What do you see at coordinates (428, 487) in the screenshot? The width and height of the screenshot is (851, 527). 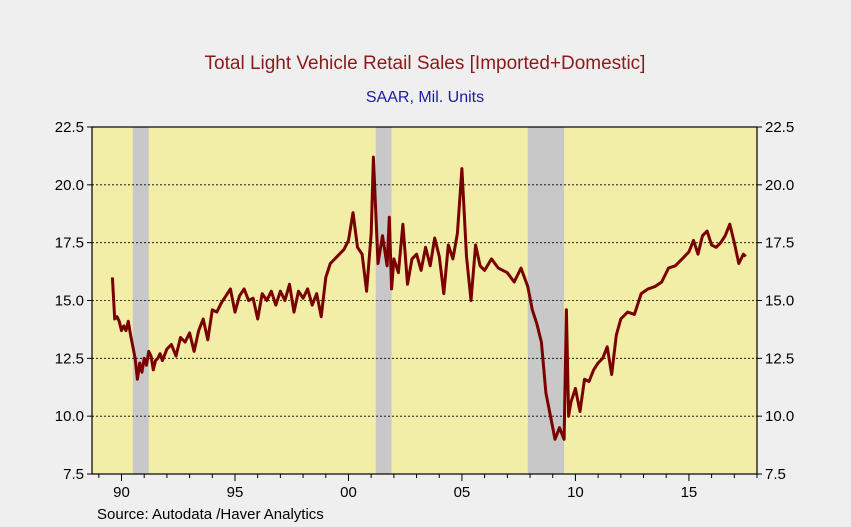 I see `x-axis: 90 95 00 05 10 15` at bounding box center [428, 487].